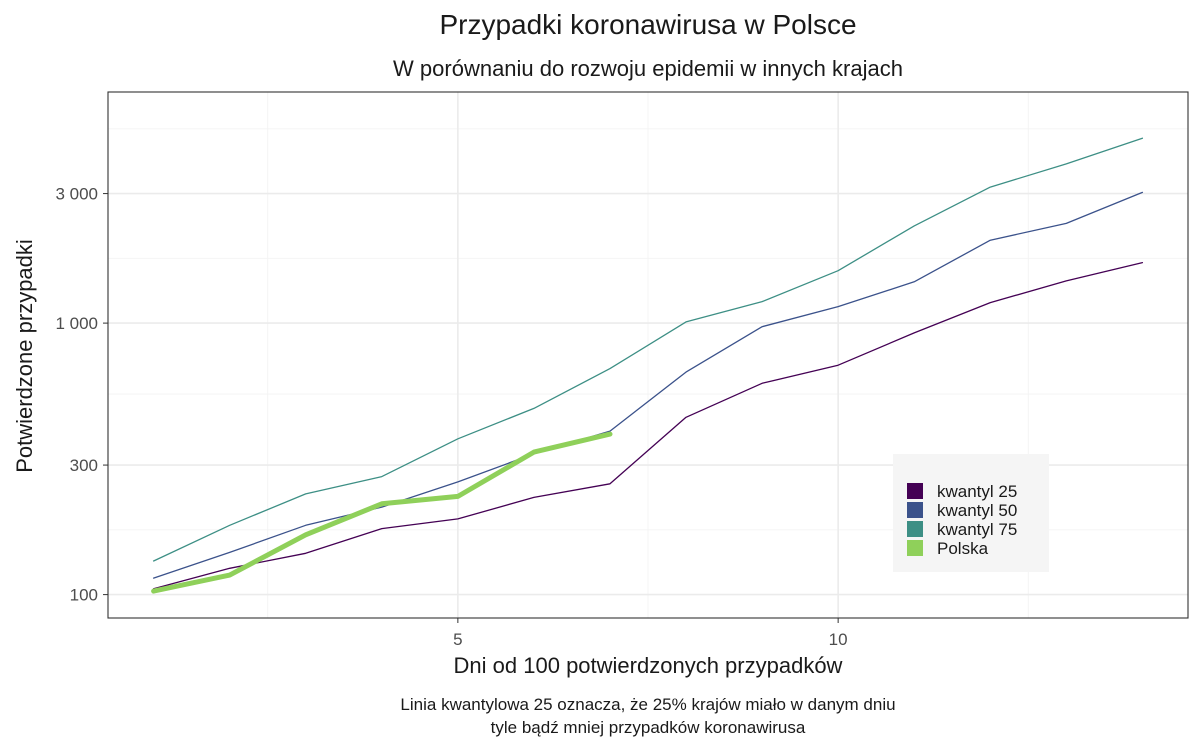 This screenshot has height=750, width=1200. I want to click on legend-label: kwantyl 25, so click(977, 491).